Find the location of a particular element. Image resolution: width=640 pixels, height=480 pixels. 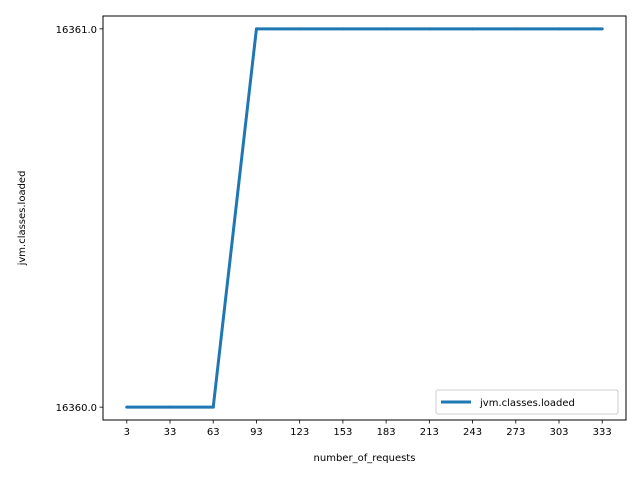

x-tick-label: 153 is located at coordinates (342, 432).